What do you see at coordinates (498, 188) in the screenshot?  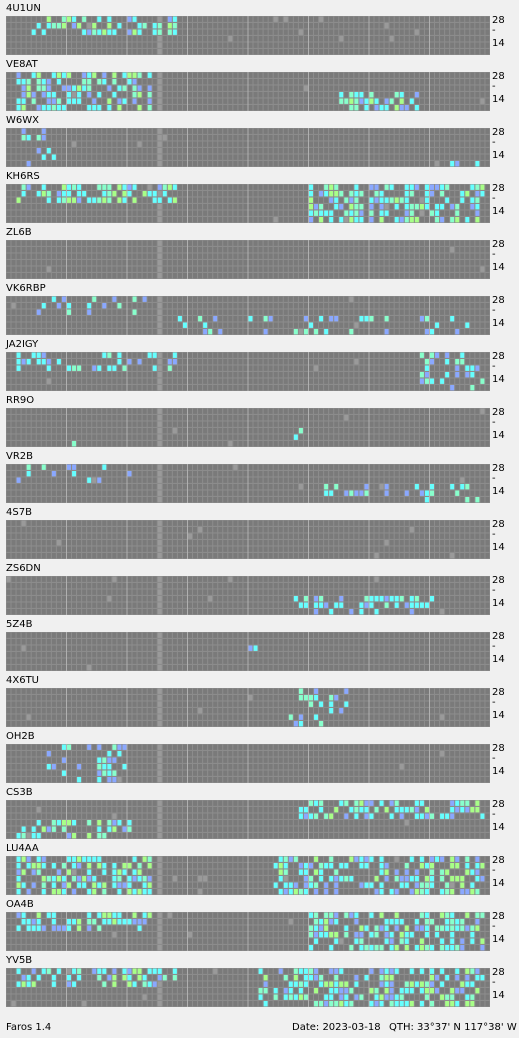 I see `band-label-top: 28` at bounding box center [498, 188].